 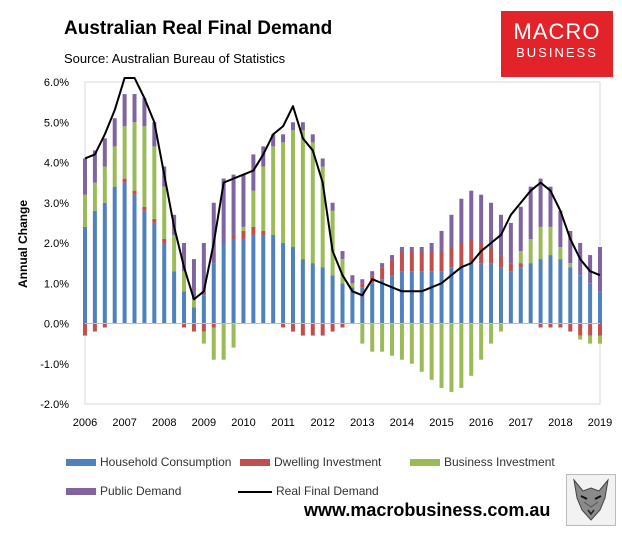 What do you see at coordinates (175, 58) in the screenshot?
I see `chart-subtitle: Source: Australian Bureau of Statistics` at bounding box center [175, 58].